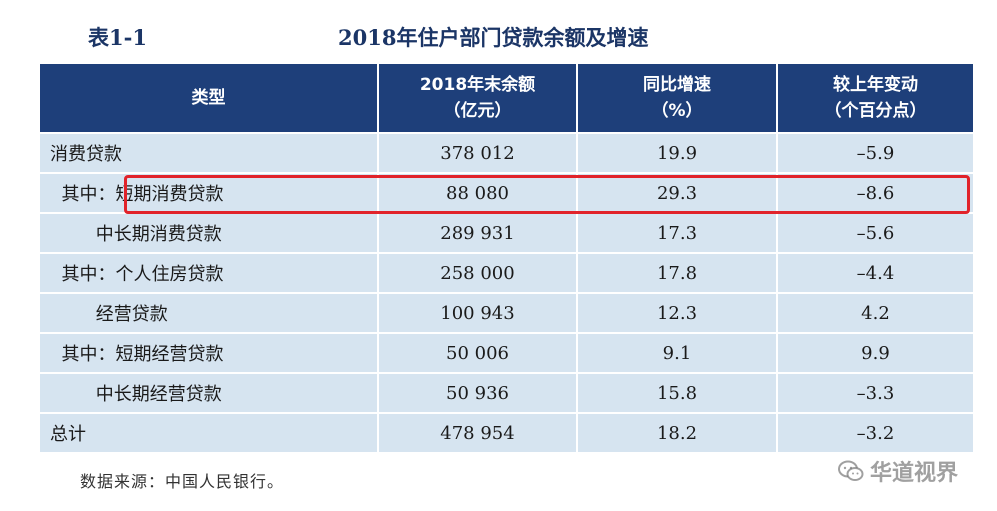 The image size is (997, 511). I want to click on header-change-unit: （个百分点）, so click(875, 111).